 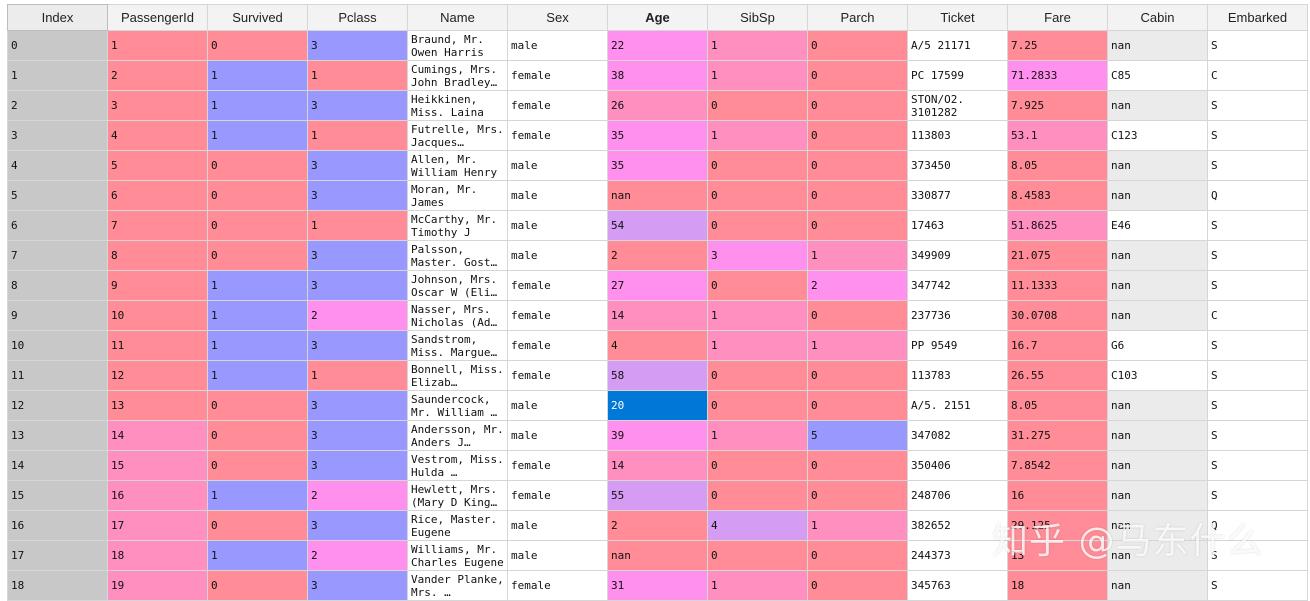 What do you see at coordinates (1057, 135) in the screenshot?
I see `cell-fare: 53.1` at bounding box center [1057, 135].